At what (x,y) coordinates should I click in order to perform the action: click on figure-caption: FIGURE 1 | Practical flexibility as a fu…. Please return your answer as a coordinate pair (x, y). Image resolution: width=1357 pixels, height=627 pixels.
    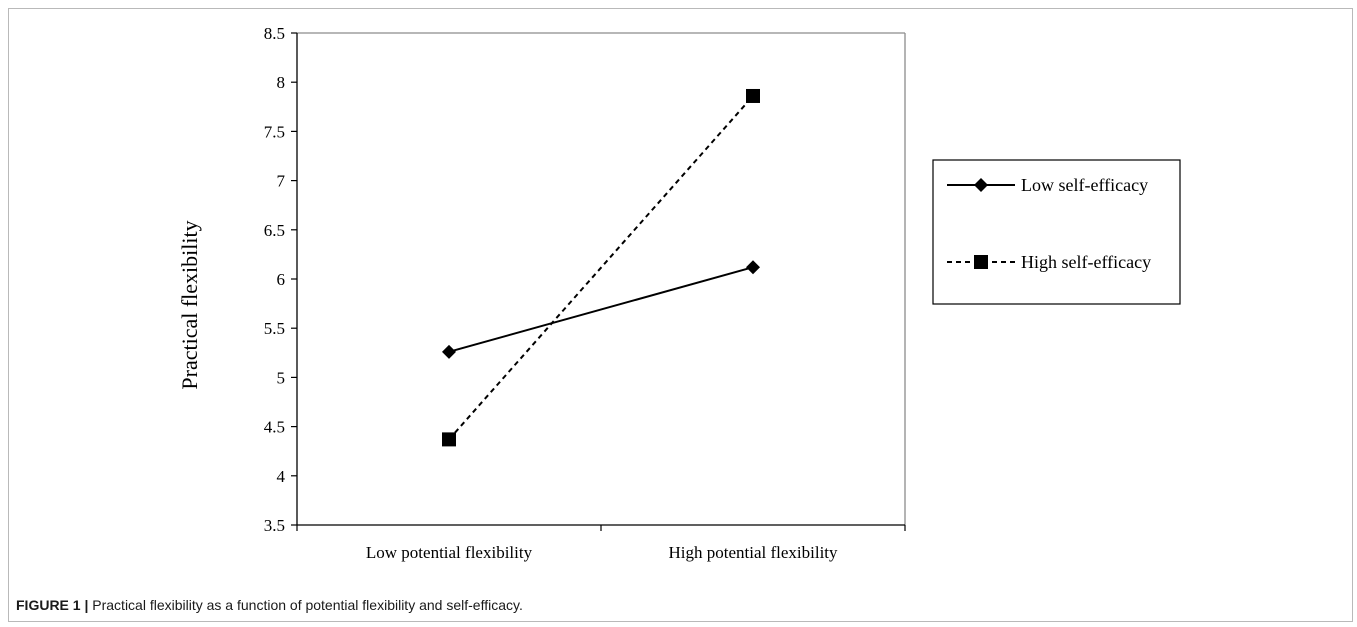
    Looking at the image, I should click on (269, 605).